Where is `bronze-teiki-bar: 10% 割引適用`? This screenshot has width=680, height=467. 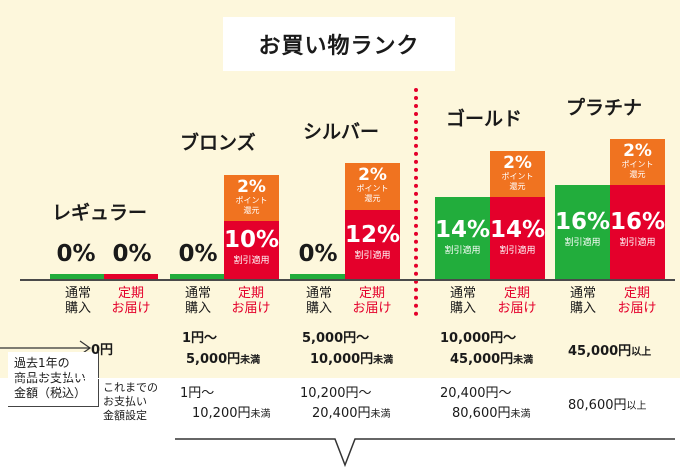 bronze-teiki-bar: 10% 割引適用 is located at coordinates (251, 250).